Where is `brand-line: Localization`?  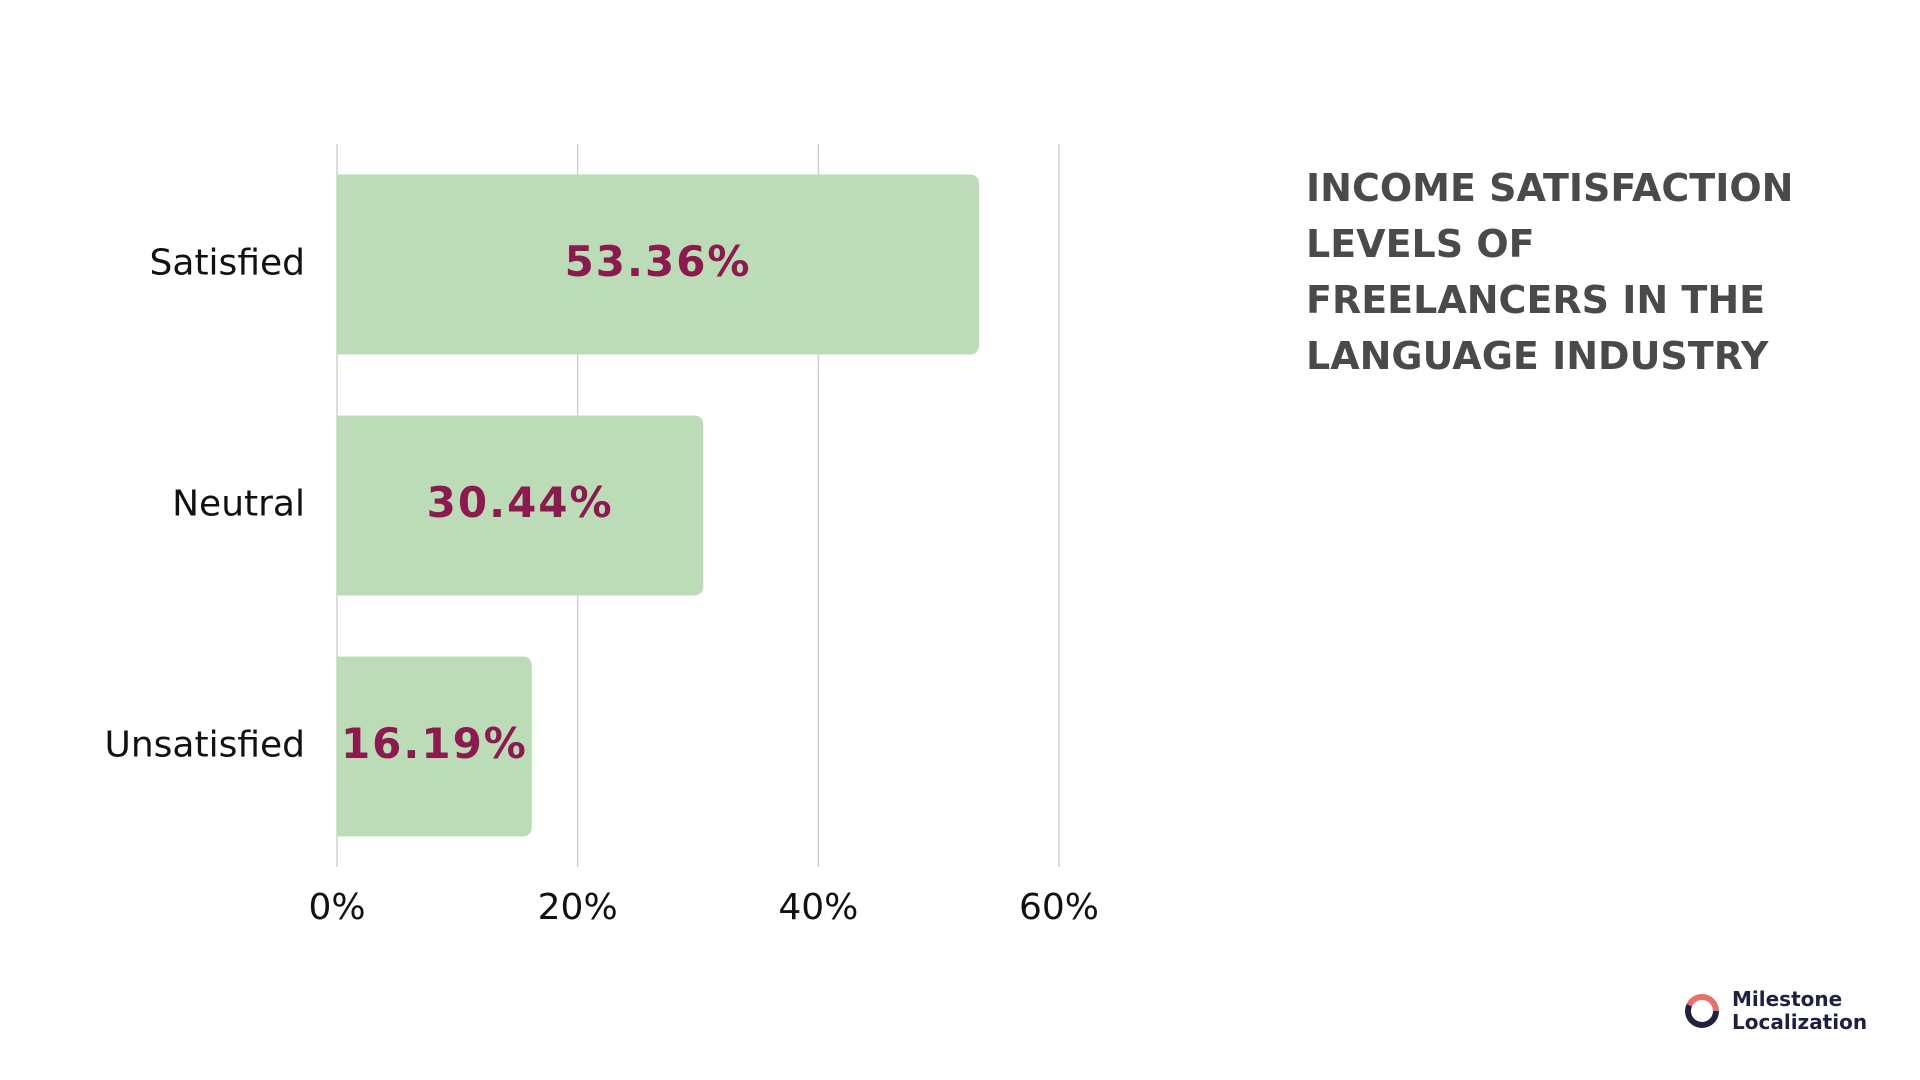
brand-line: Localization is located at coordinates (1800, 1022).